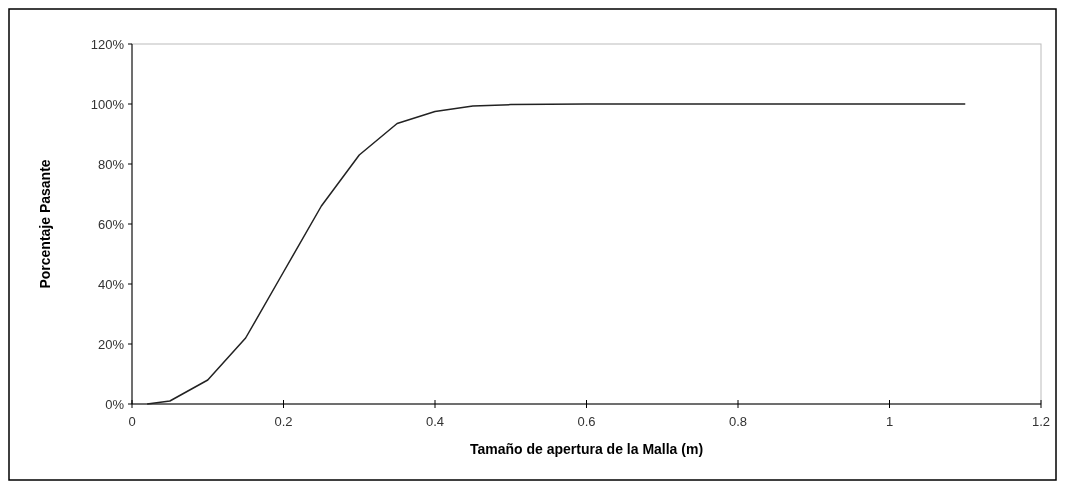 This screenshot has width=1065, height=489. What do you see at coordinates (132, 421) in the screenshot?
I see `x-tick-label: 0` at bounding box center [132, 421].